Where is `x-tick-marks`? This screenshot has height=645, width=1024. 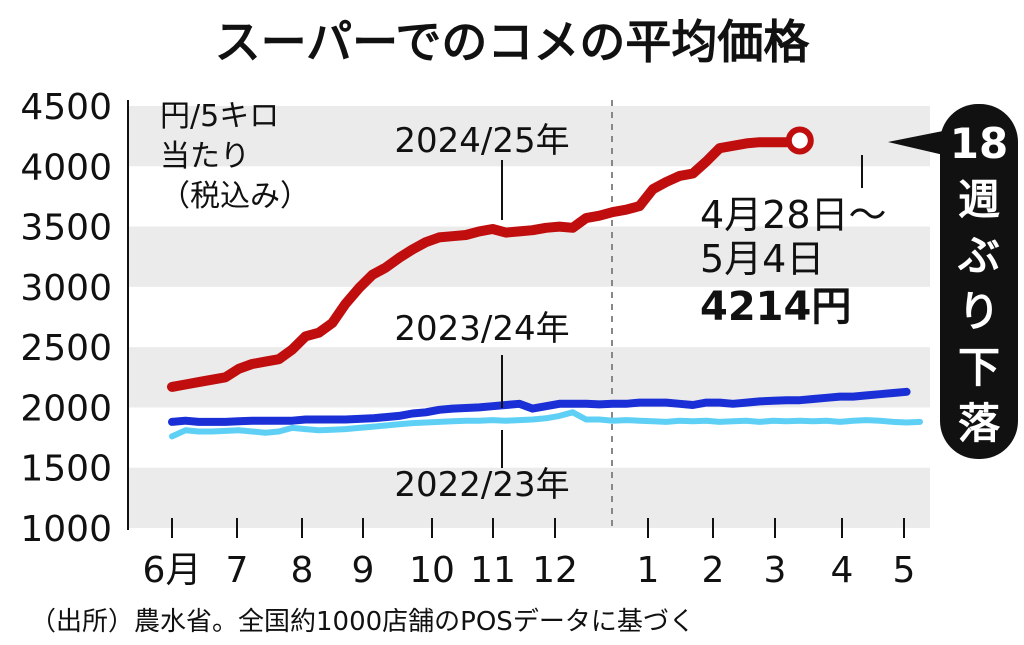
x-tick-marks is located at coordinates (538, 528).